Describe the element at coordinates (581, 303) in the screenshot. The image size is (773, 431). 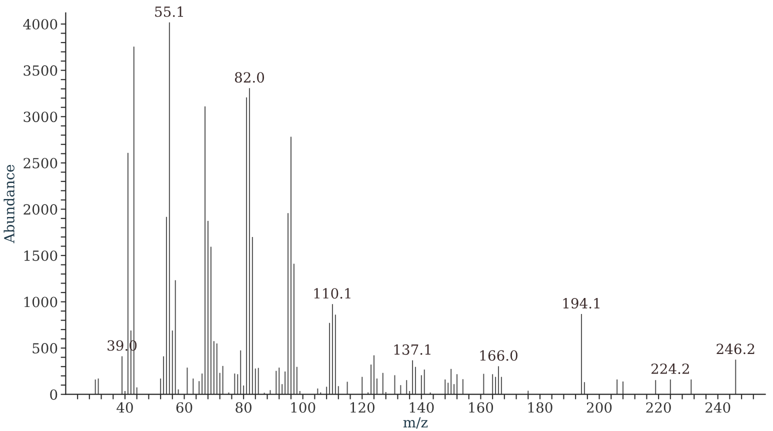
I see `annotation: 194.1` at that location.